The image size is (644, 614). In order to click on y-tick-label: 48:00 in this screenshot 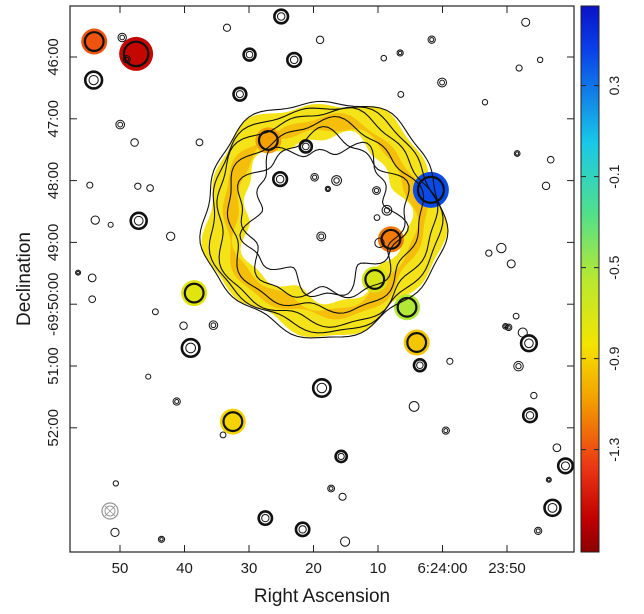, I will do `click(53, 181)`.